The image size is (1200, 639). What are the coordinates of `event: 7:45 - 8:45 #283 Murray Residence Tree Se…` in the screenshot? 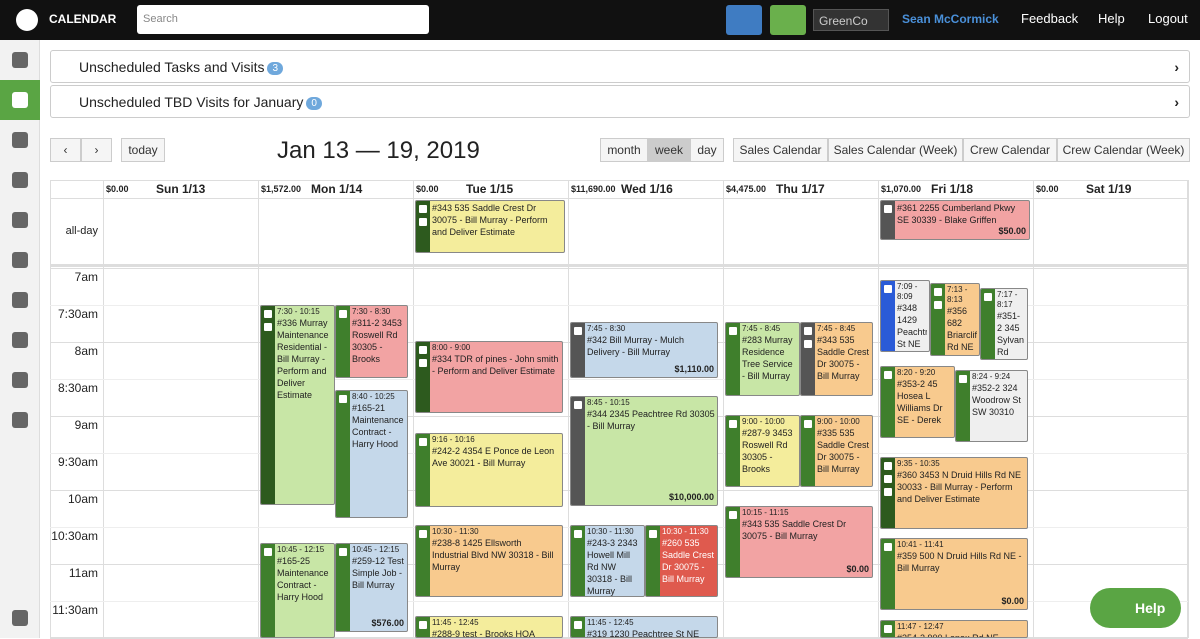 It's located at (762, 359).